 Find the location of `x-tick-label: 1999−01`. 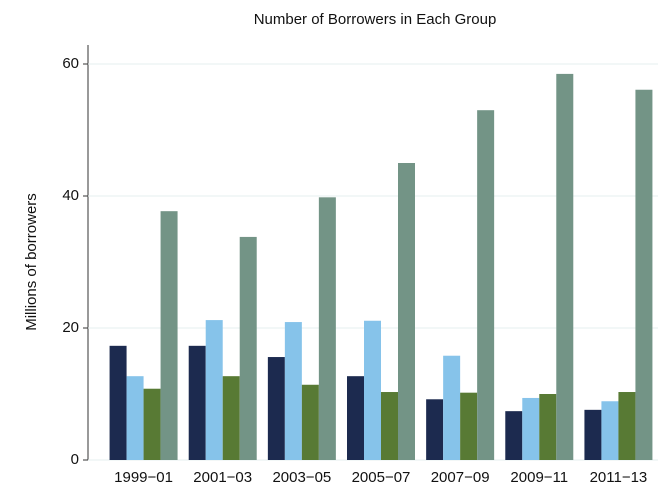

x-tick-label: 1999−01 is located at coordinates (143, 477).